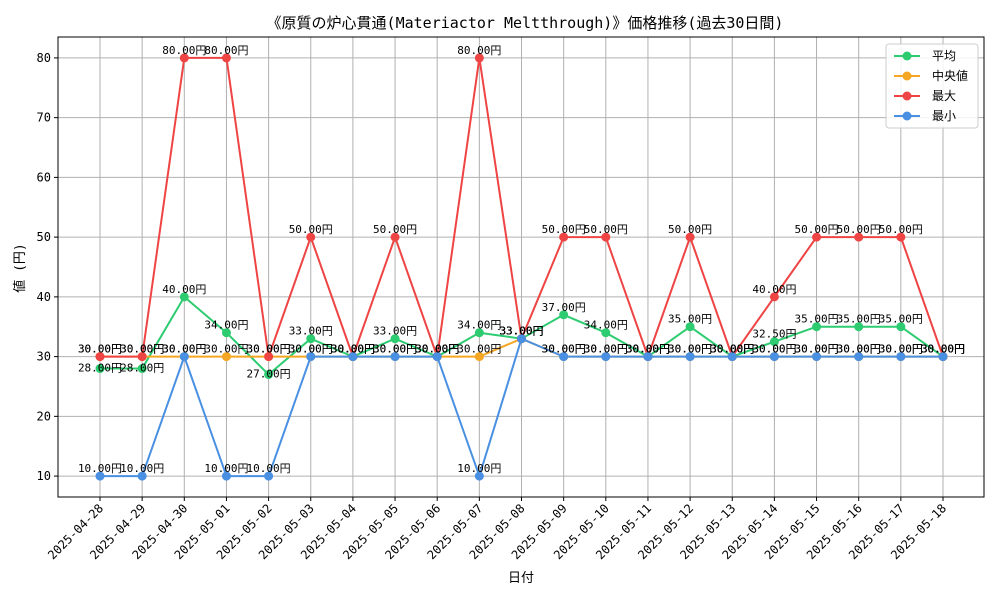 The height and width of the screenshot is (600, 1000). I want to click on data-label: 28.00円, so click(100, 368).